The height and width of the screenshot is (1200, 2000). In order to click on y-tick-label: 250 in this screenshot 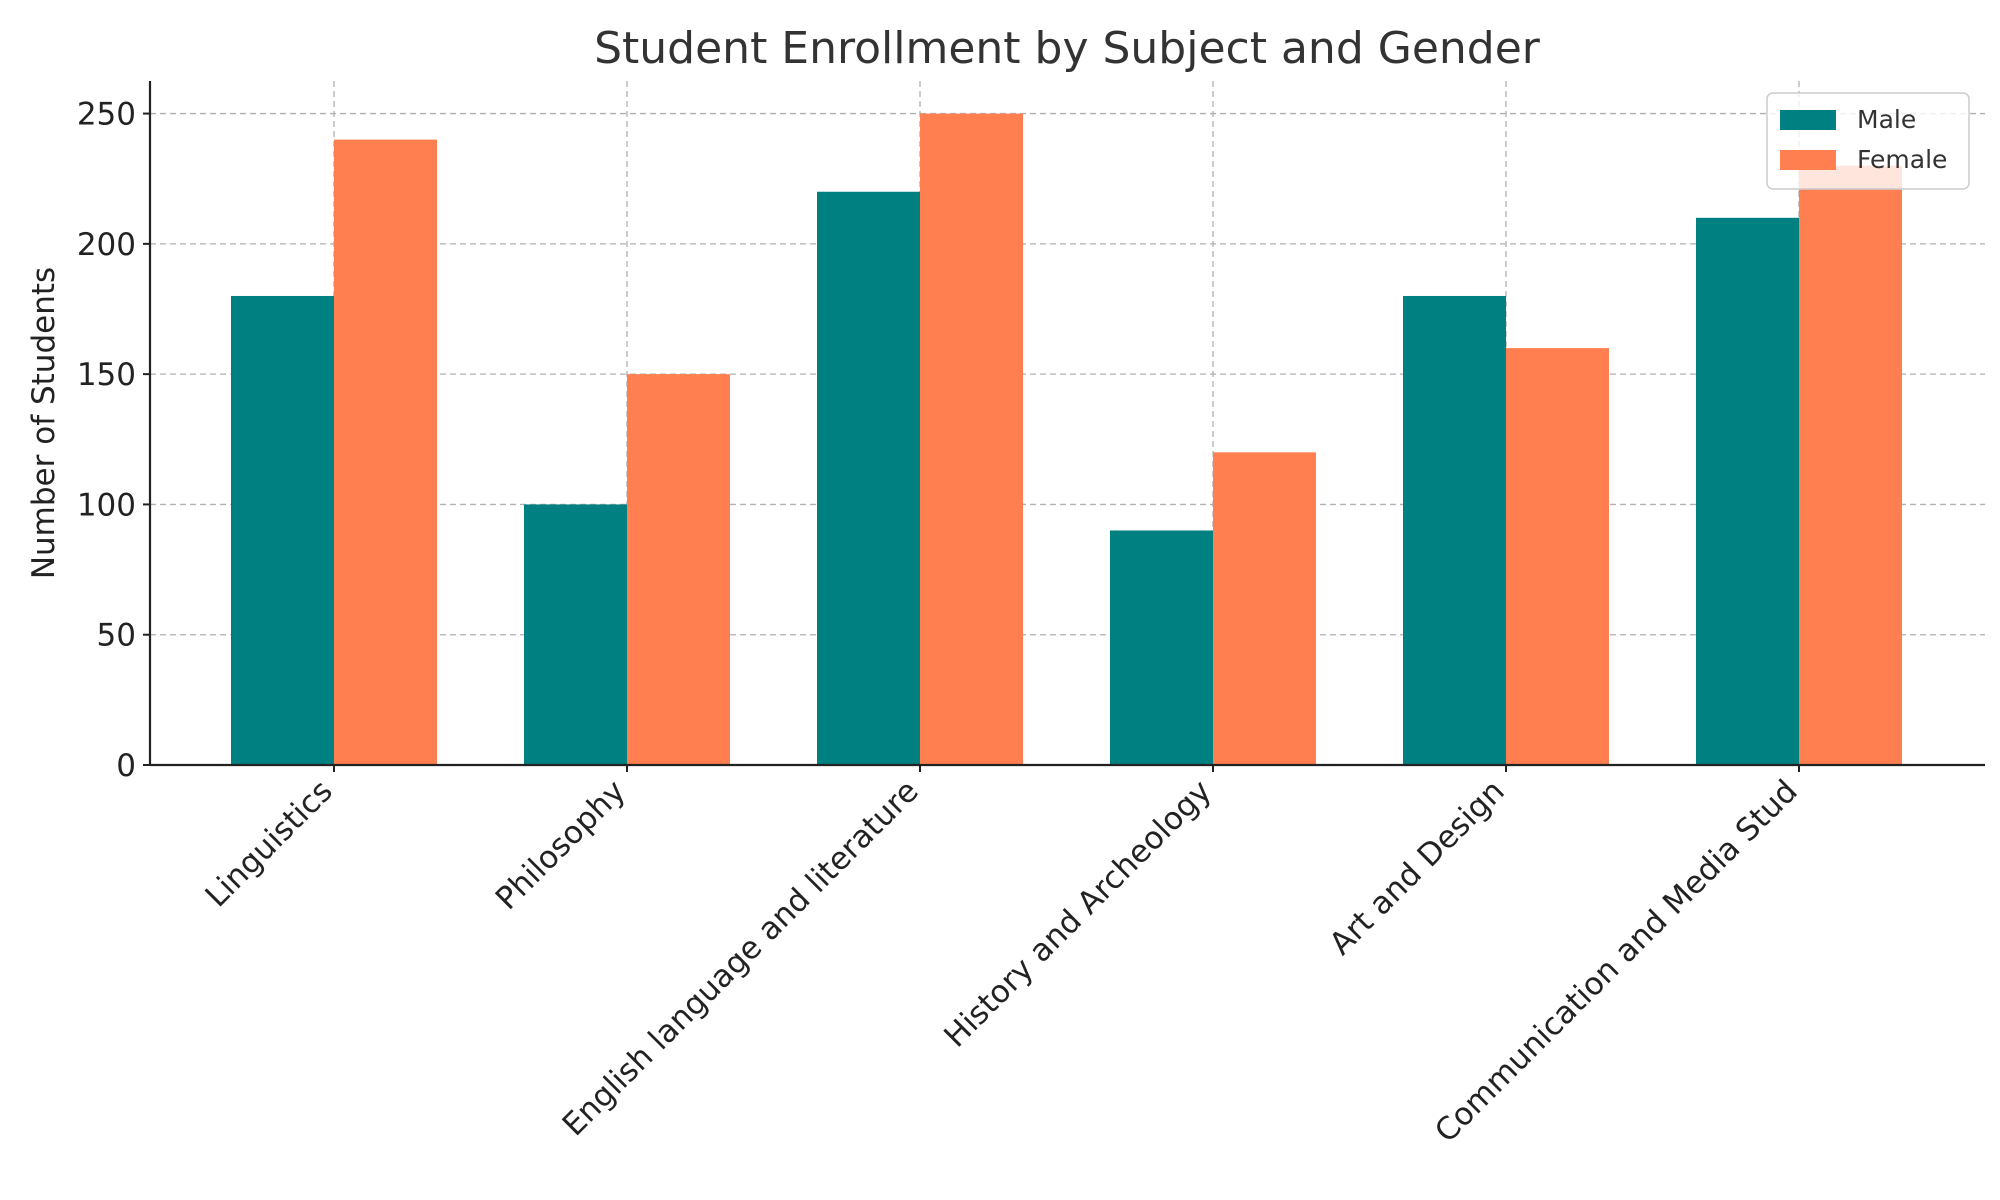, I will do `click(106, 115)`.